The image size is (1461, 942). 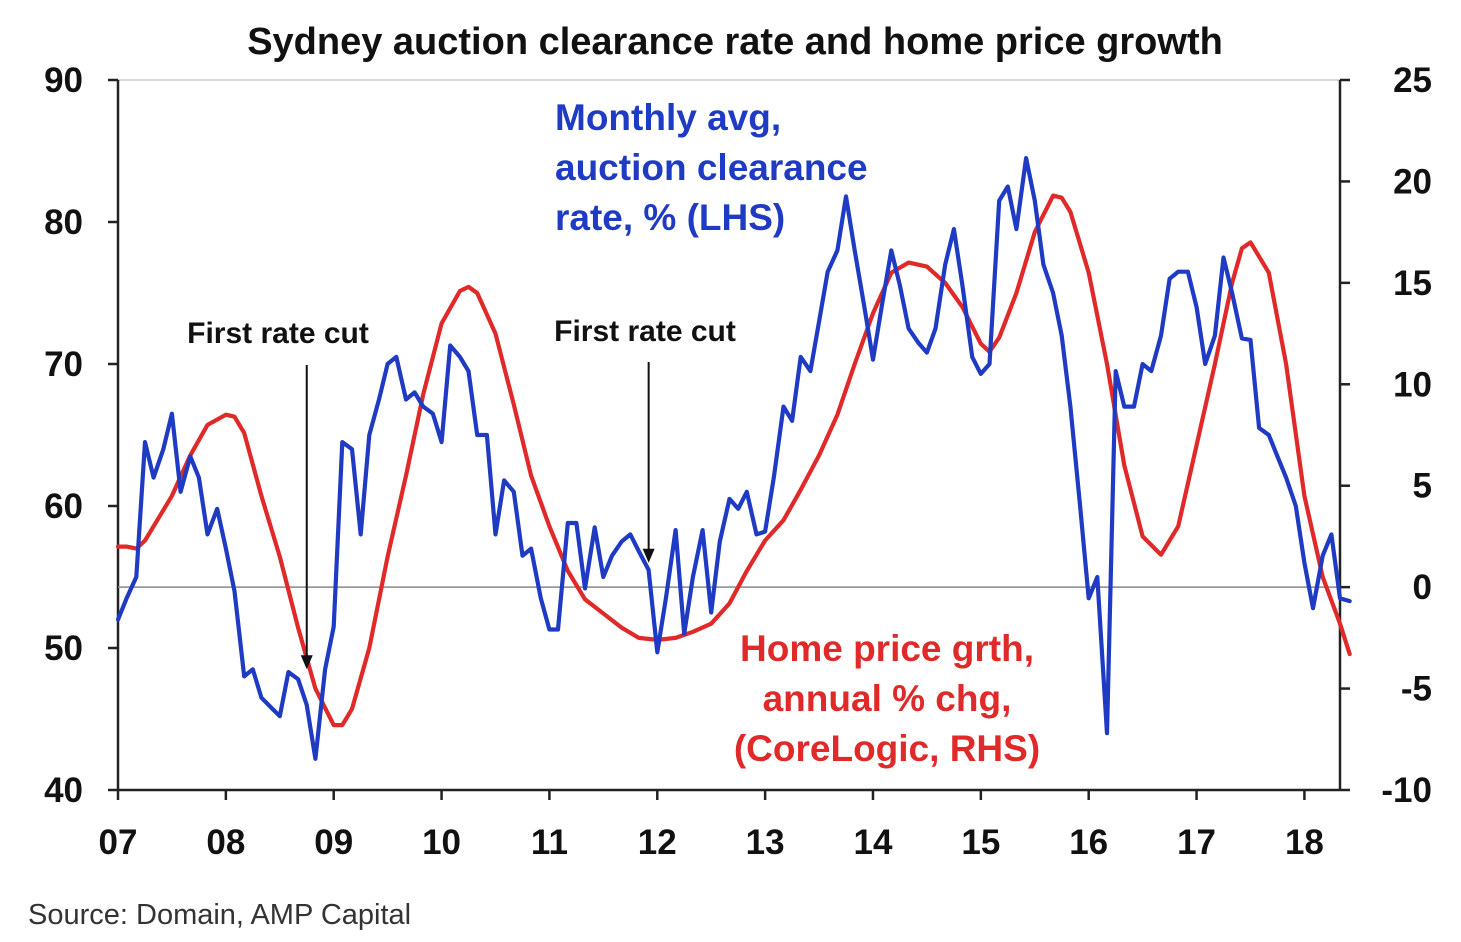 I want to click on right-tick-label: 0, so click(x=1422, y=587).